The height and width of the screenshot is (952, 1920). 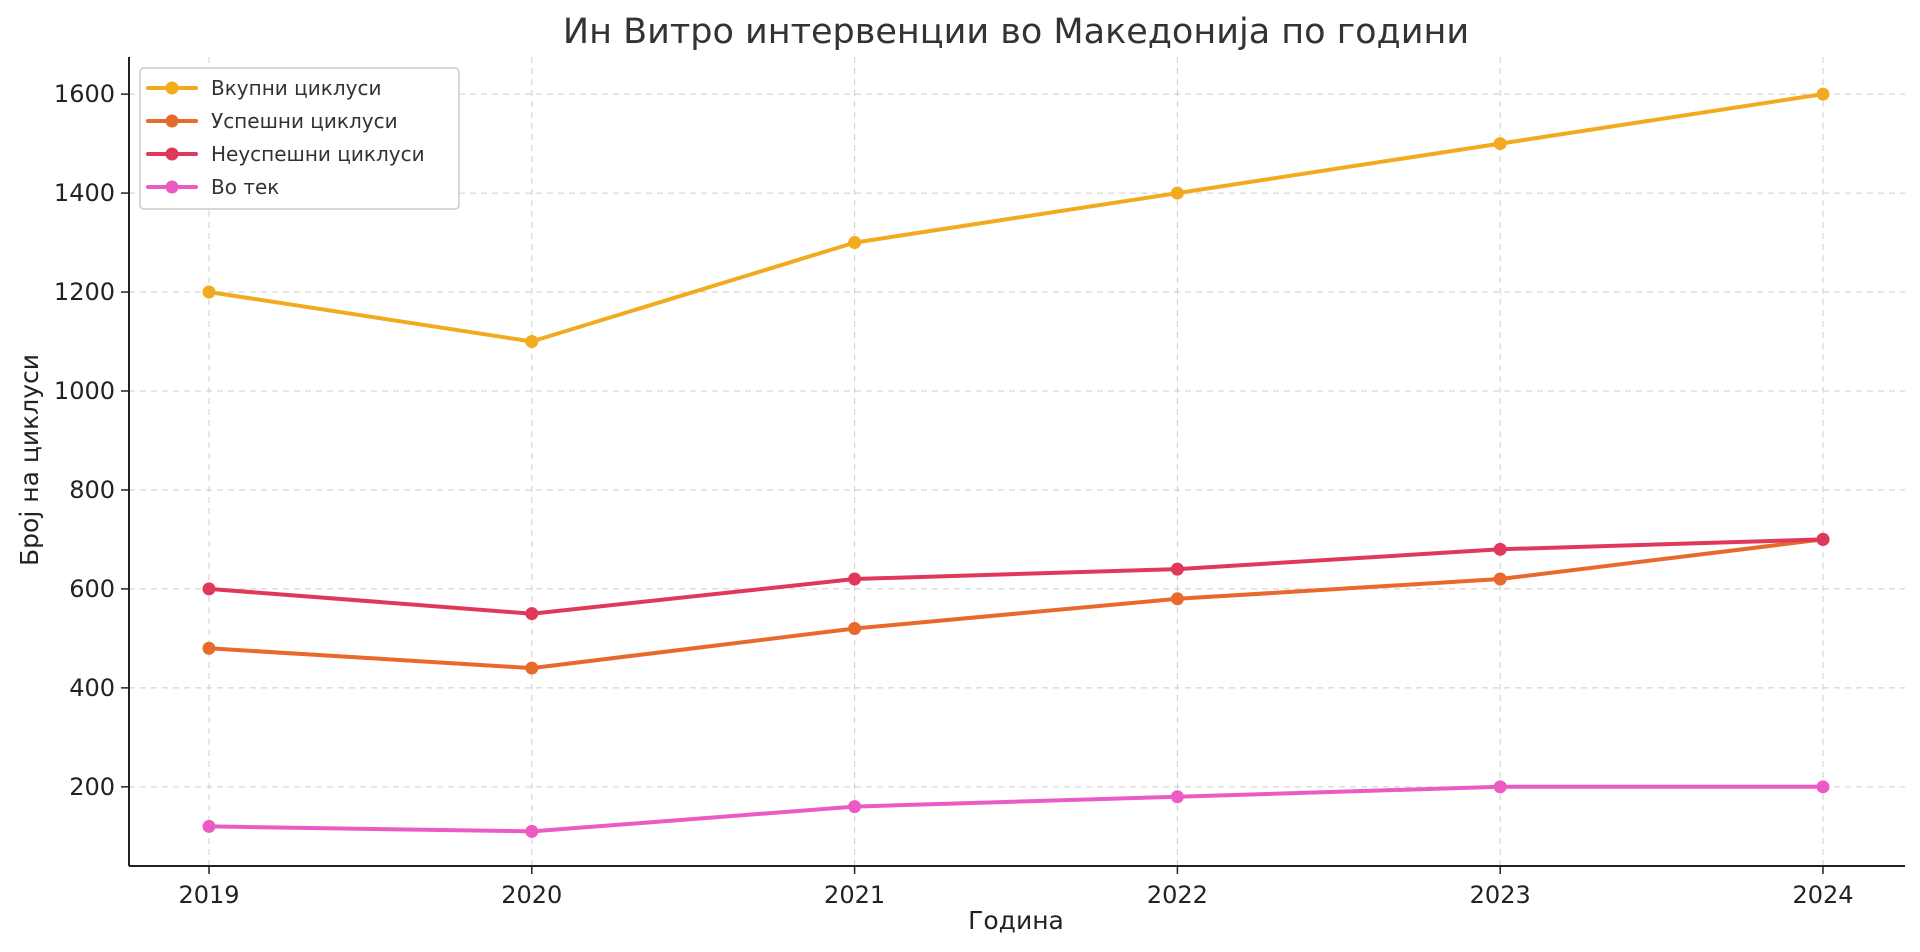 I want to click on legend-box, so click(x=299, y=138).